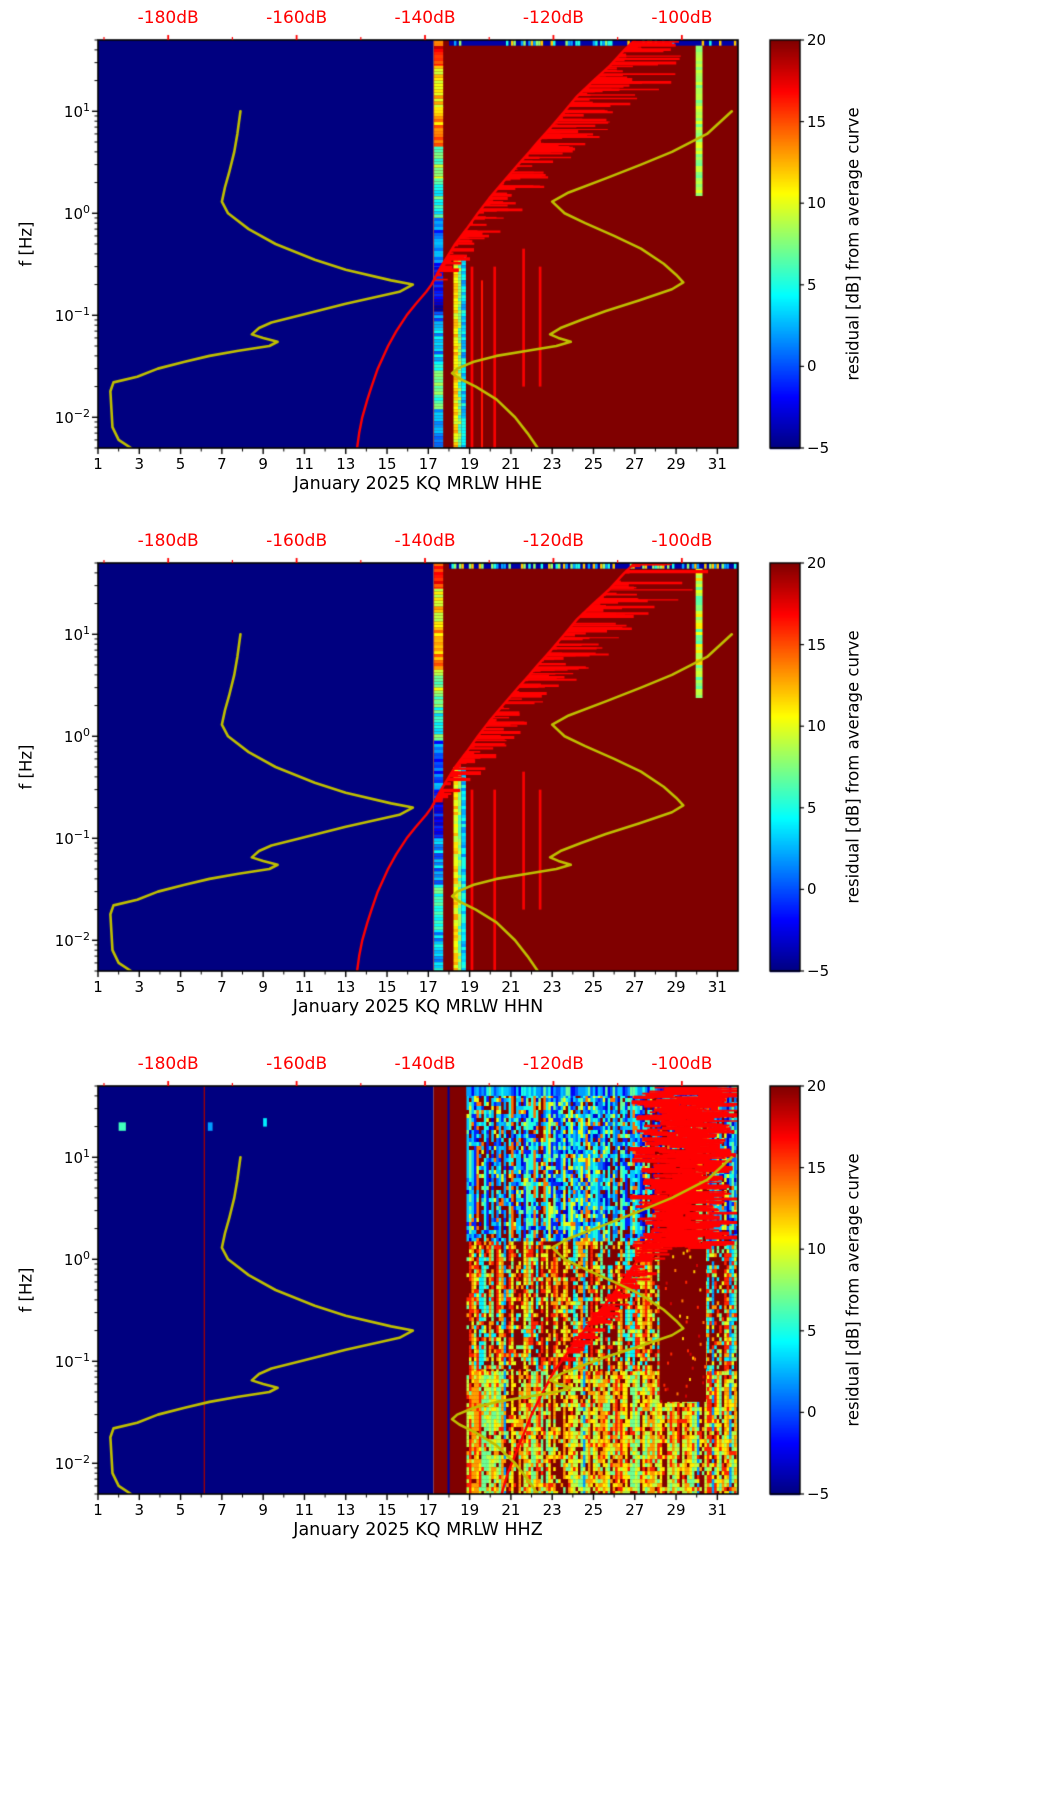 This screenshot has width=1052, height=1806. I want to click on y-tick-label-hhn-1: 10⁰, so click(77, 736).